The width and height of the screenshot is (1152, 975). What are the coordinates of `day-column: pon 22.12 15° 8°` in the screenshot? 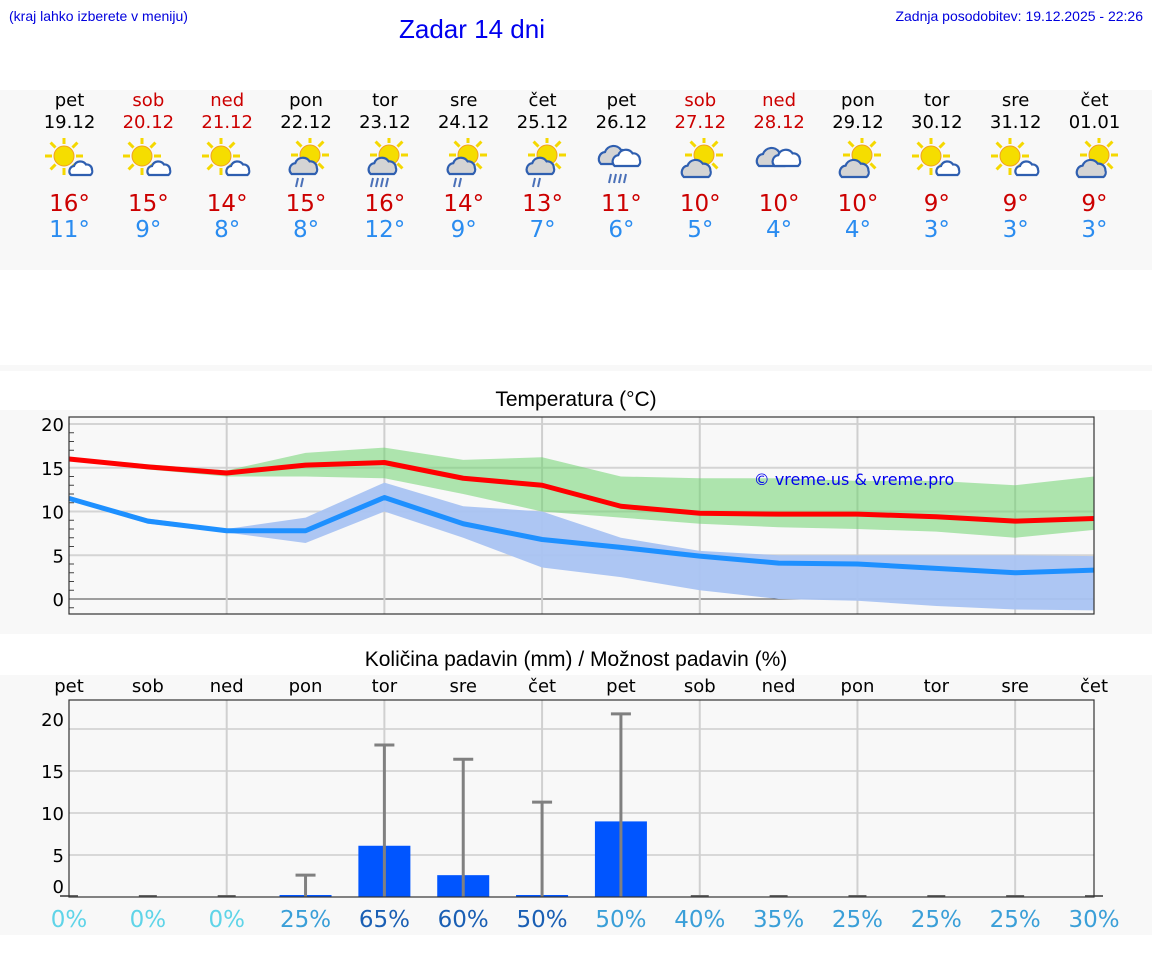 It's located at (306, 167).